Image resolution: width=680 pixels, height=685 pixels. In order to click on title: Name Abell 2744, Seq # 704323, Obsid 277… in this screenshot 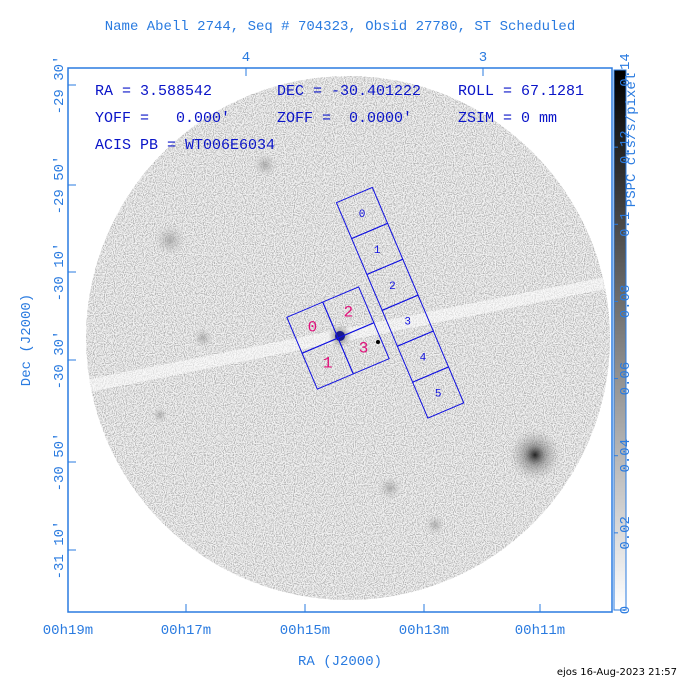, I will do `click(340, 27)`.